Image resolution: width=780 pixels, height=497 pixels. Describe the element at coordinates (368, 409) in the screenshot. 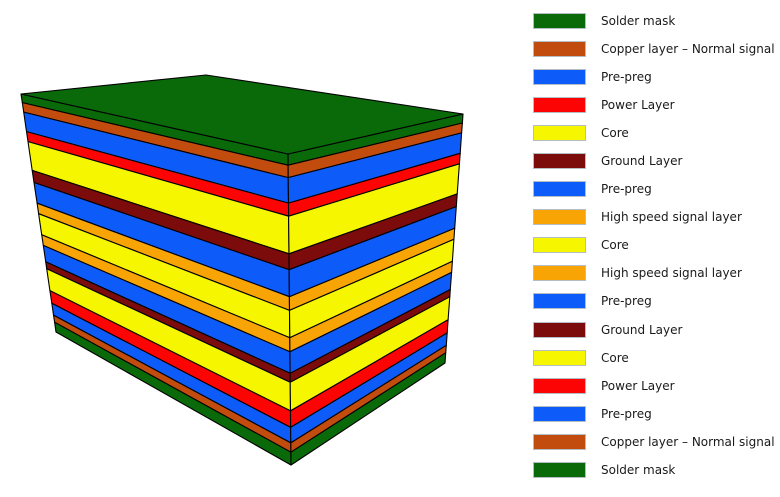

I see `layer-17-right-face` at that location.